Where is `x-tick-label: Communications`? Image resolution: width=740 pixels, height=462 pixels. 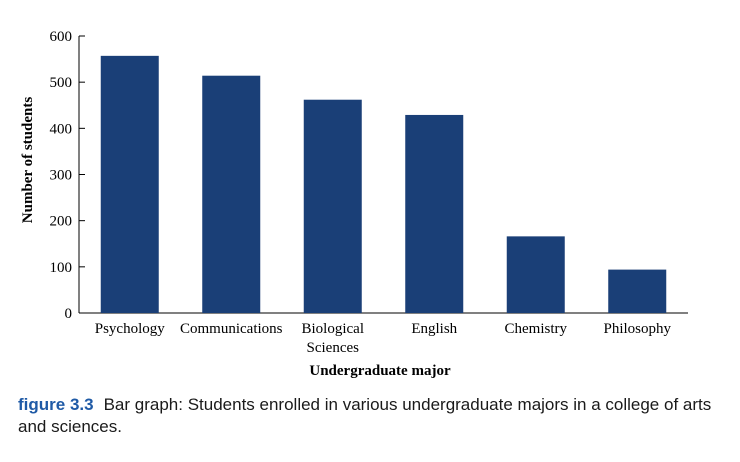 x-tick-label: Communications is located at coordinates (231, 329).